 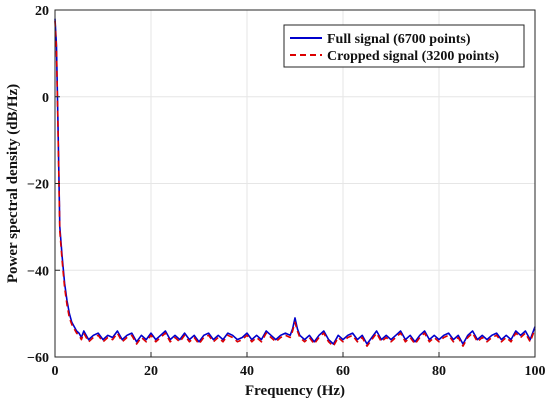 I want to click on y-axis-label: Power spectral density (dB/Hz), so click(x=13, y=183).